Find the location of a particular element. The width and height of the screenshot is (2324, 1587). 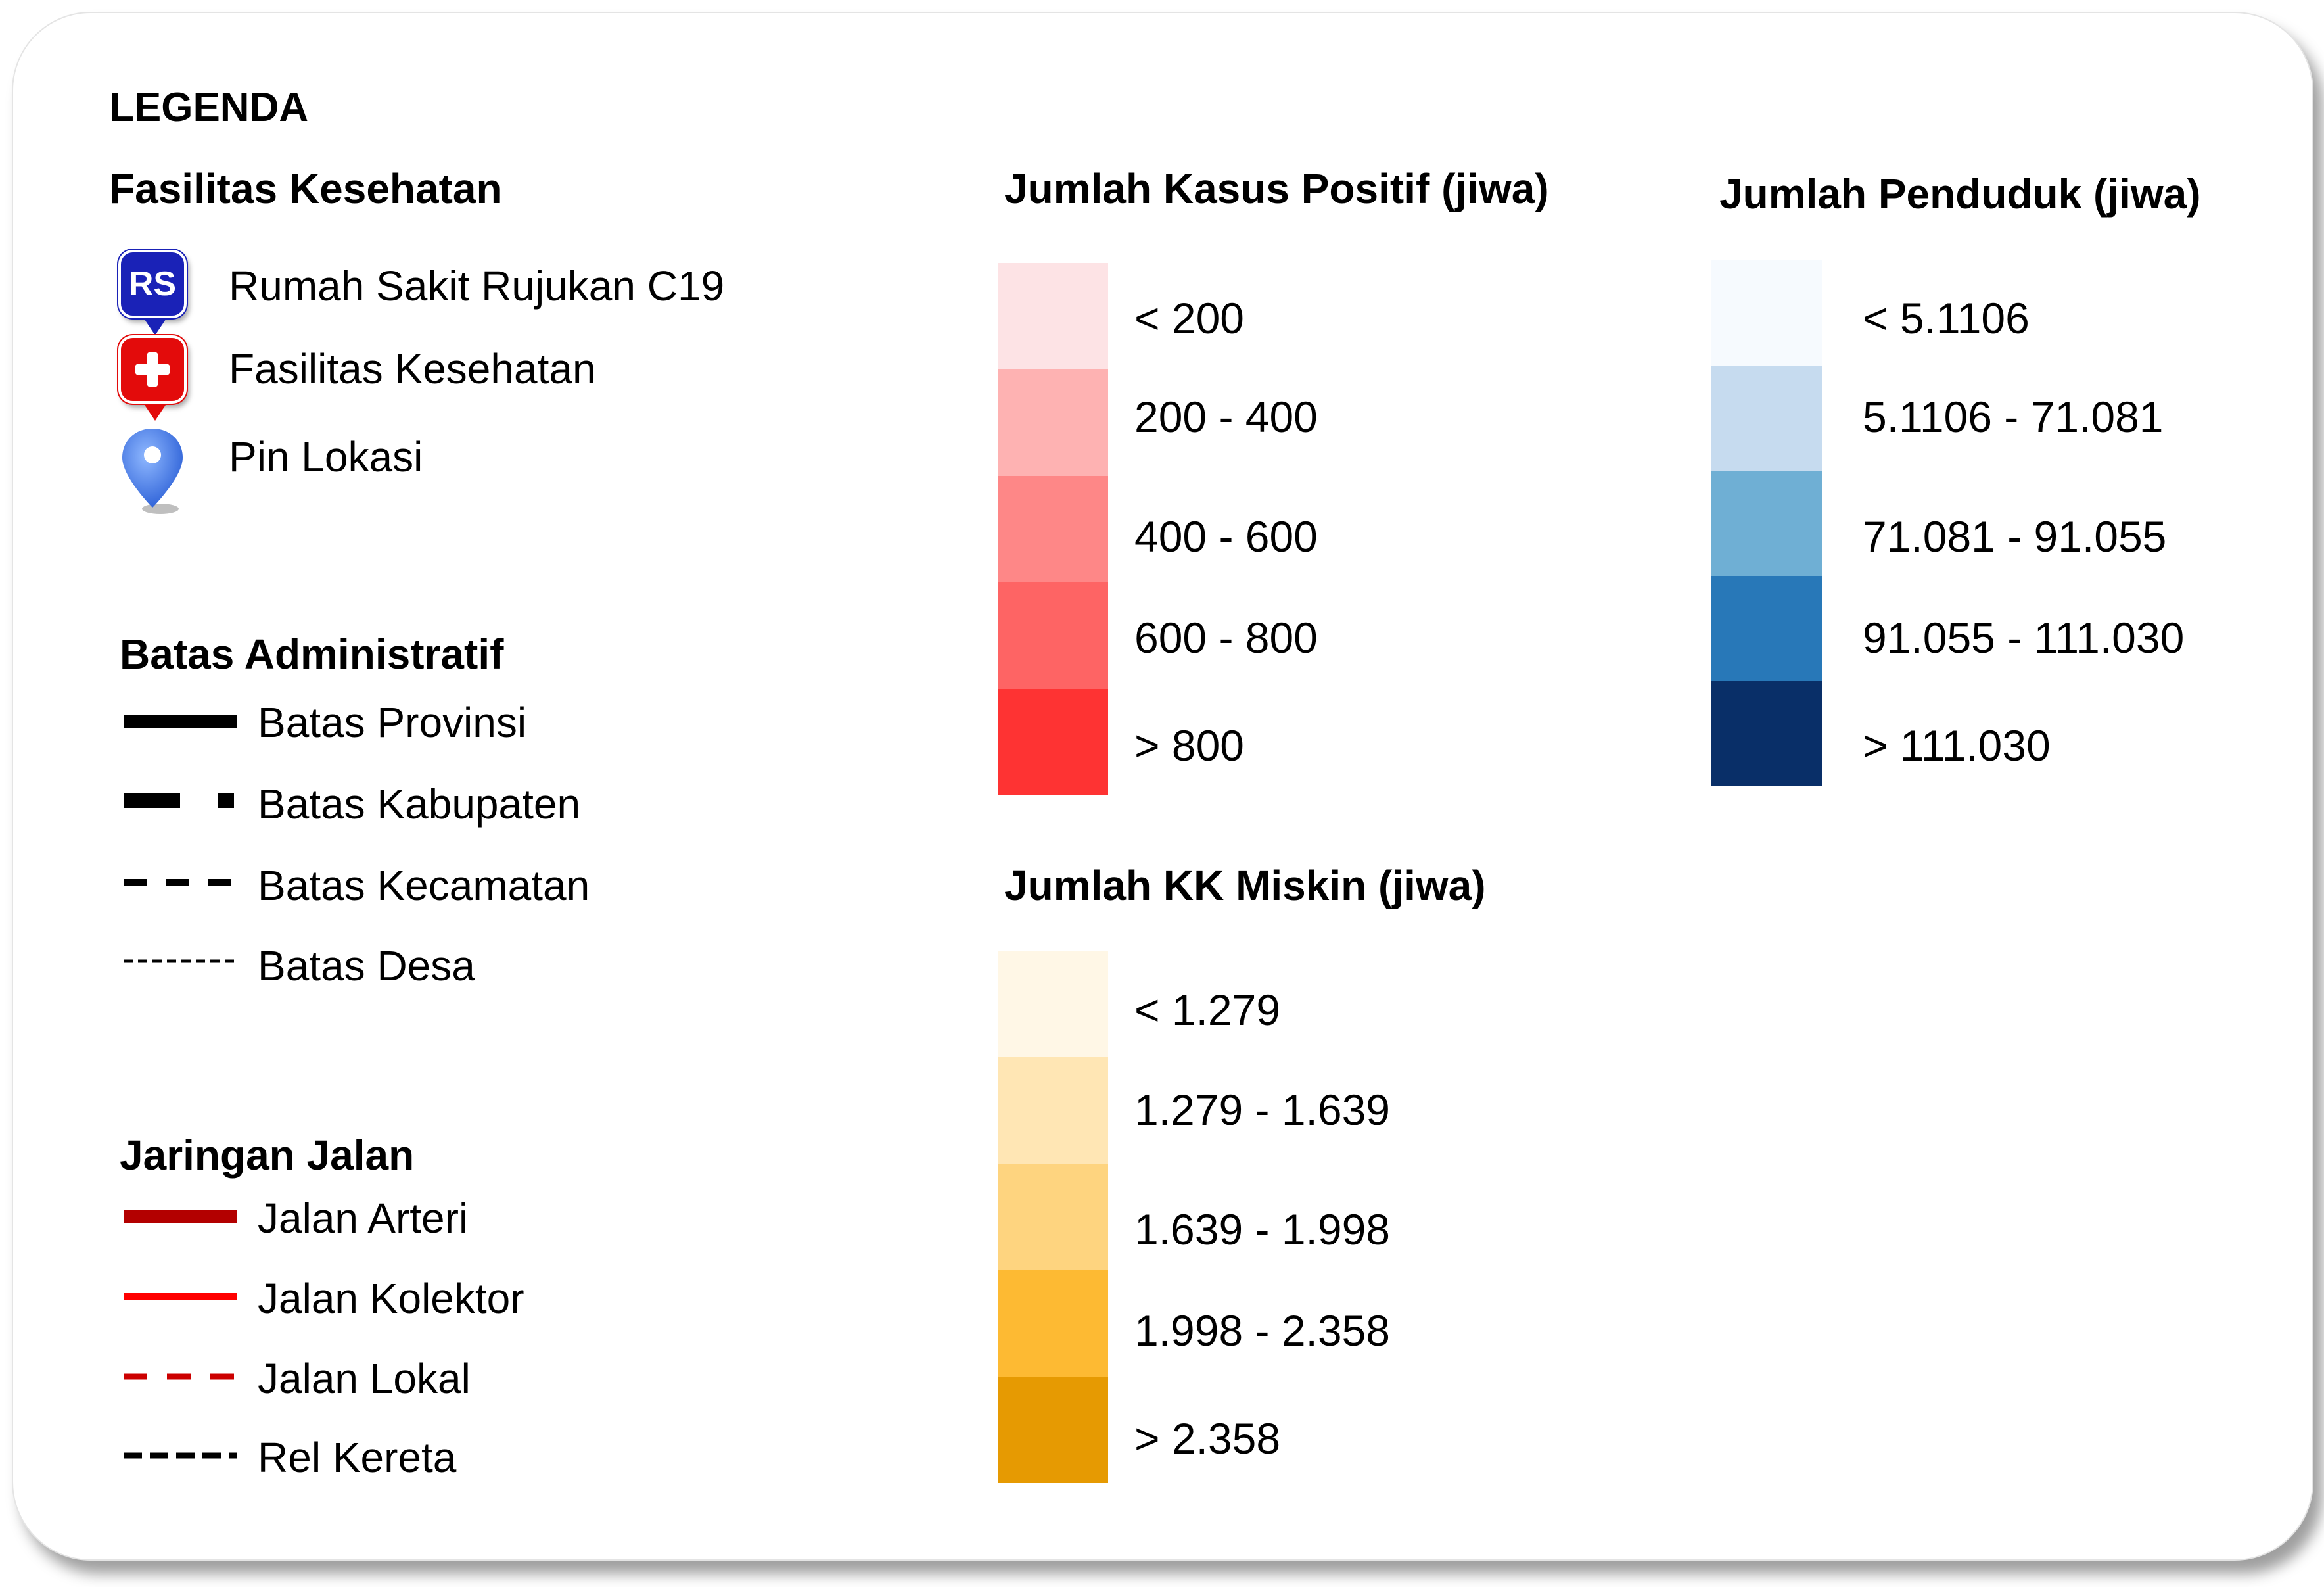

admin-label-province: Batas Provinsi is located at coordinates (392, 722).